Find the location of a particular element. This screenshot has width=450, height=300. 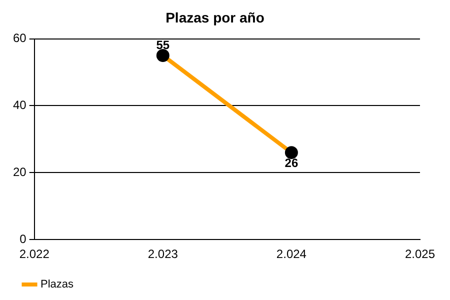

y-tick-label: 60 is located at coordinates (19, 38).